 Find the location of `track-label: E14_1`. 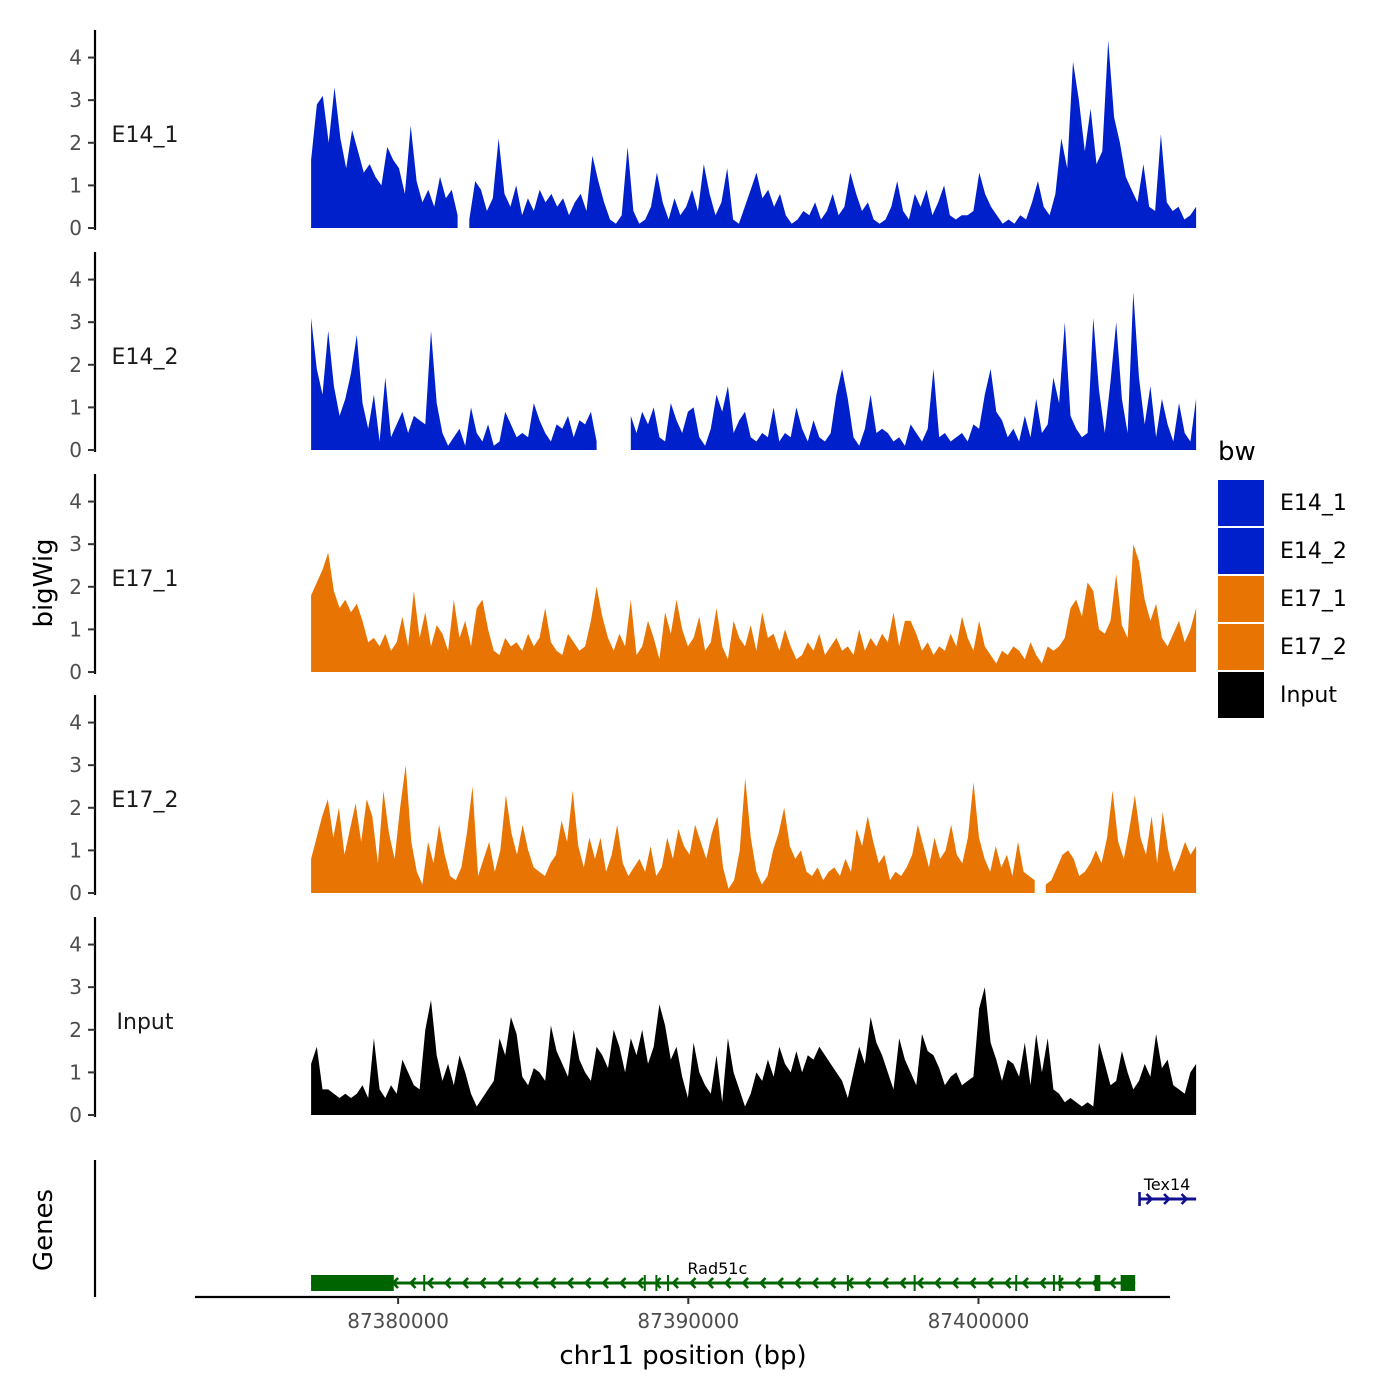

track-label: E14_1 is located at coordinates (145, 135).